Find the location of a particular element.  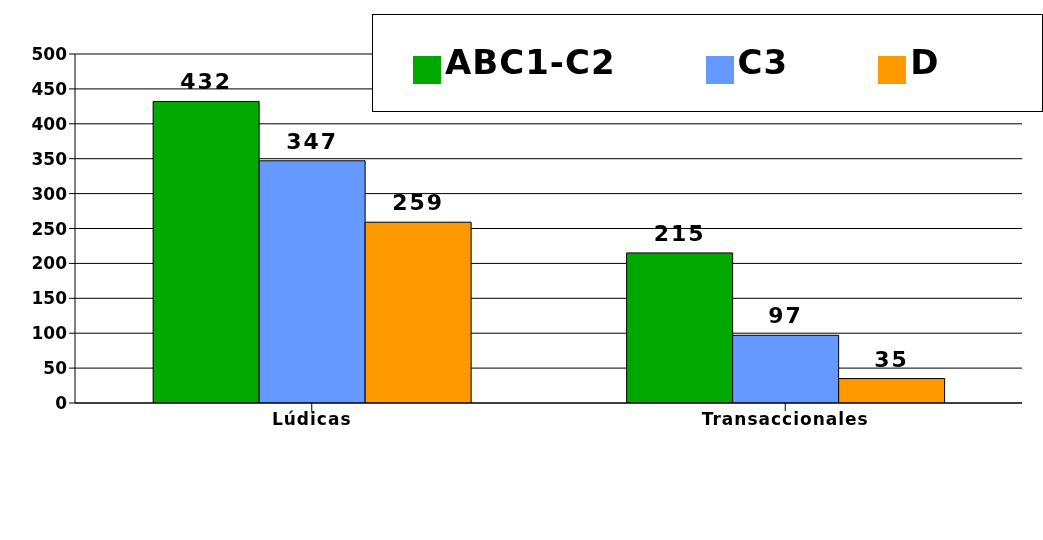

legend-label: ABC1-C2 is located at coordinates (530, 61).